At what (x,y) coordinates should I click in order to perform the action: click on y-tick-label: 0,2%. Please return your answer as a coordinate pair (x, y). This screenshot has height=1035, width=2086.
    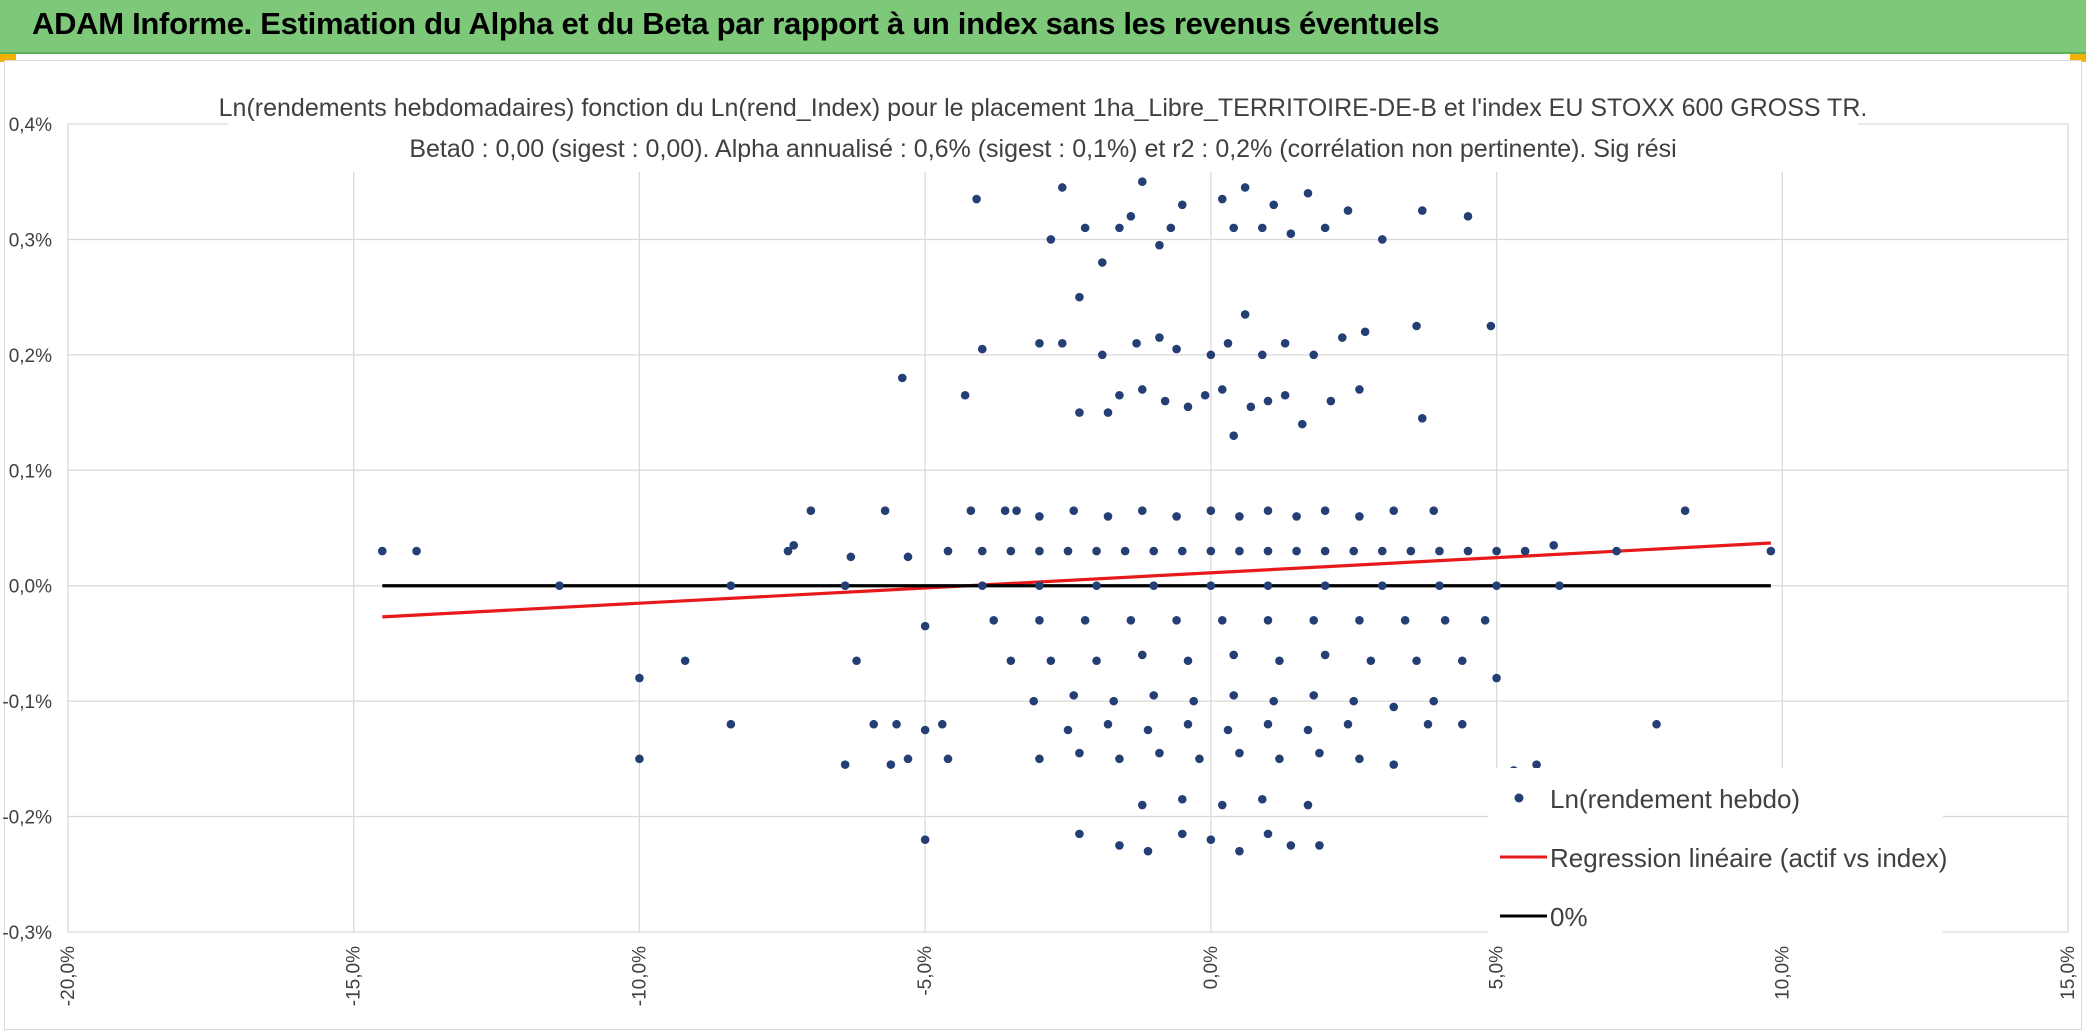
    Looking at the image, I should click on (30, 356).